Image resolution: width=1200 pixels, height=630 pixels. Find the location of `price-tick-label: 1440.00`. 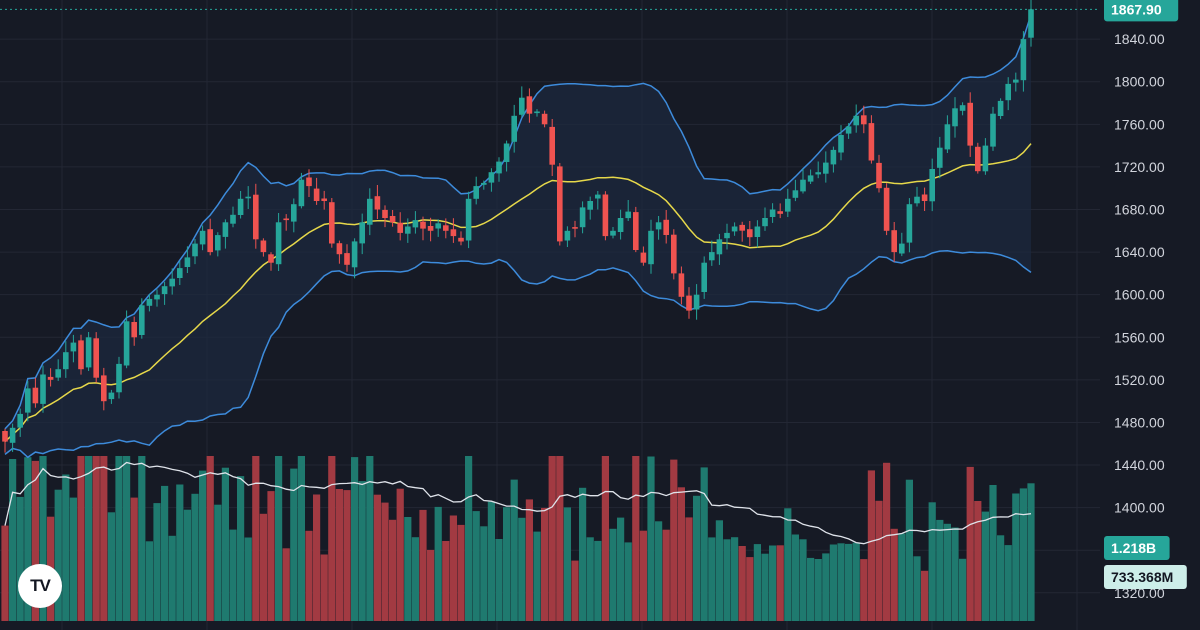

price-tick-label: 1440.00 is located at coordinates (1139, 465).